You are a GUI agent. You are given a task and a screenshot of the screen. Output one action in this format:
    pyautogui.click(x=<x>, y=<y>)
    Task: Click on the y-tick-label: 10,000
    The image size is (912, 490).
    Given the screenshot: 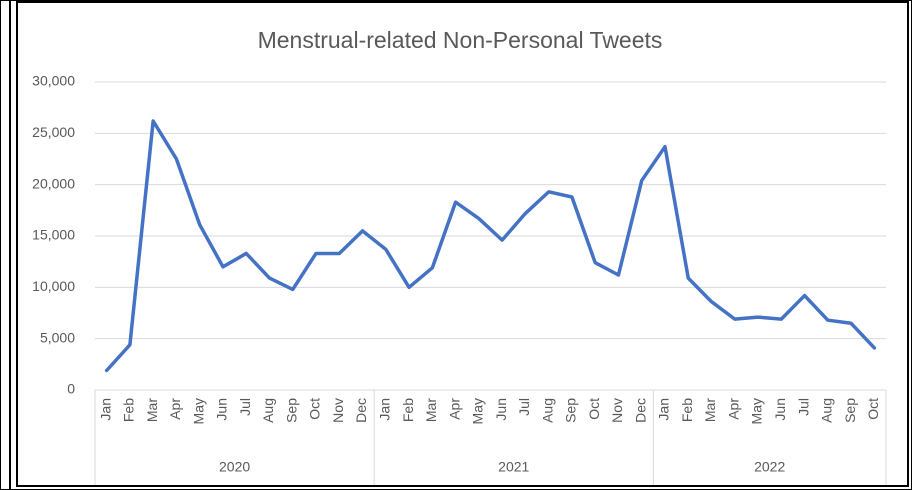 What is the action you would take?
    pyautogui.click(x=53, y=286)
    